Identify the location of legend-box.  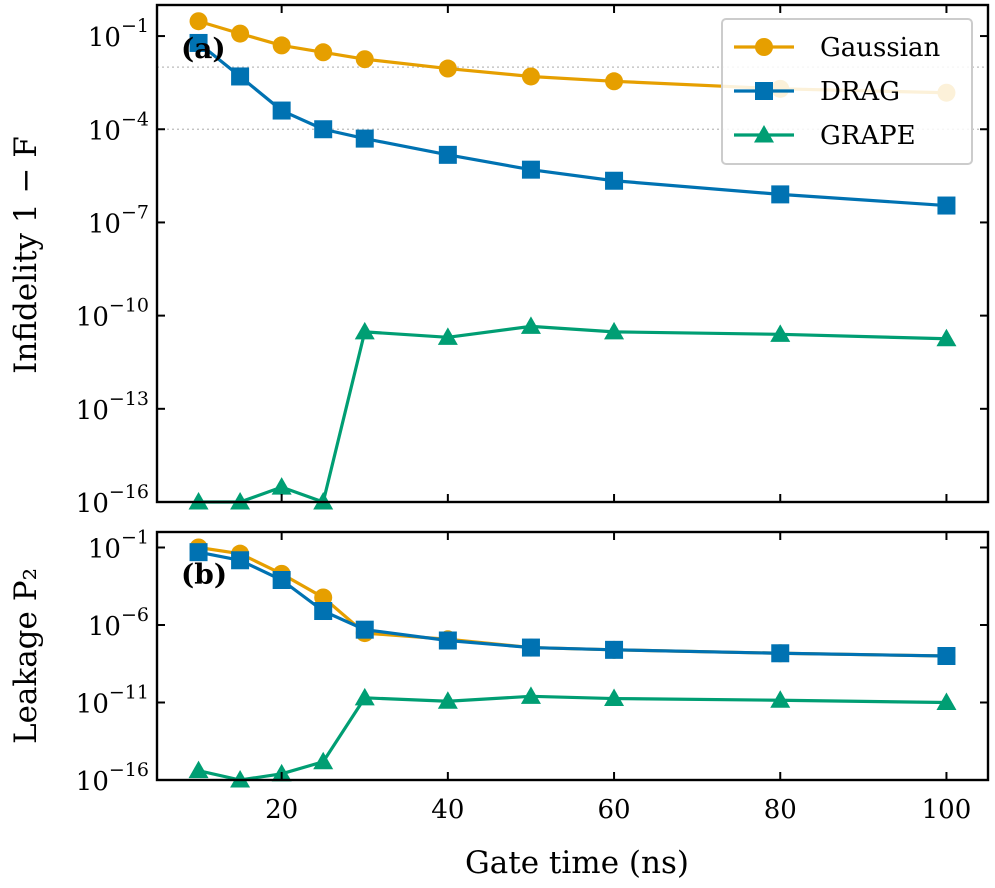
(847, 91).